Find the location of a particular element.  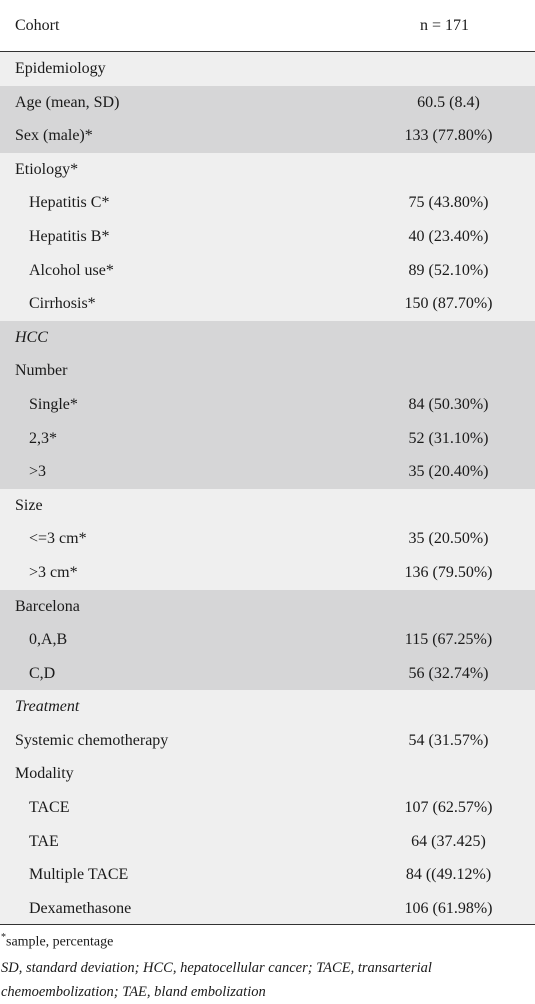

table-row: Multiple TACE 84 ((49.12%) is located at coordinates (267, 875).